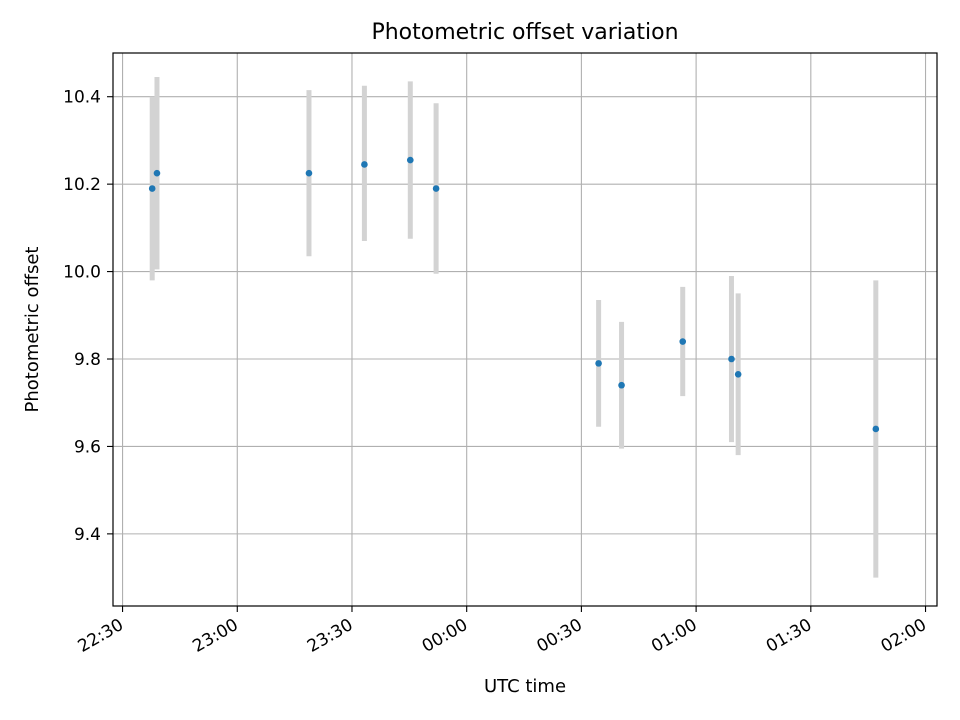 The width and height of the screenshot is (960, 720). What do you see at coordinates (82, 98) in the screenshot?
I see `y-tick-label: 10.4` at bounding box center [82, 98].